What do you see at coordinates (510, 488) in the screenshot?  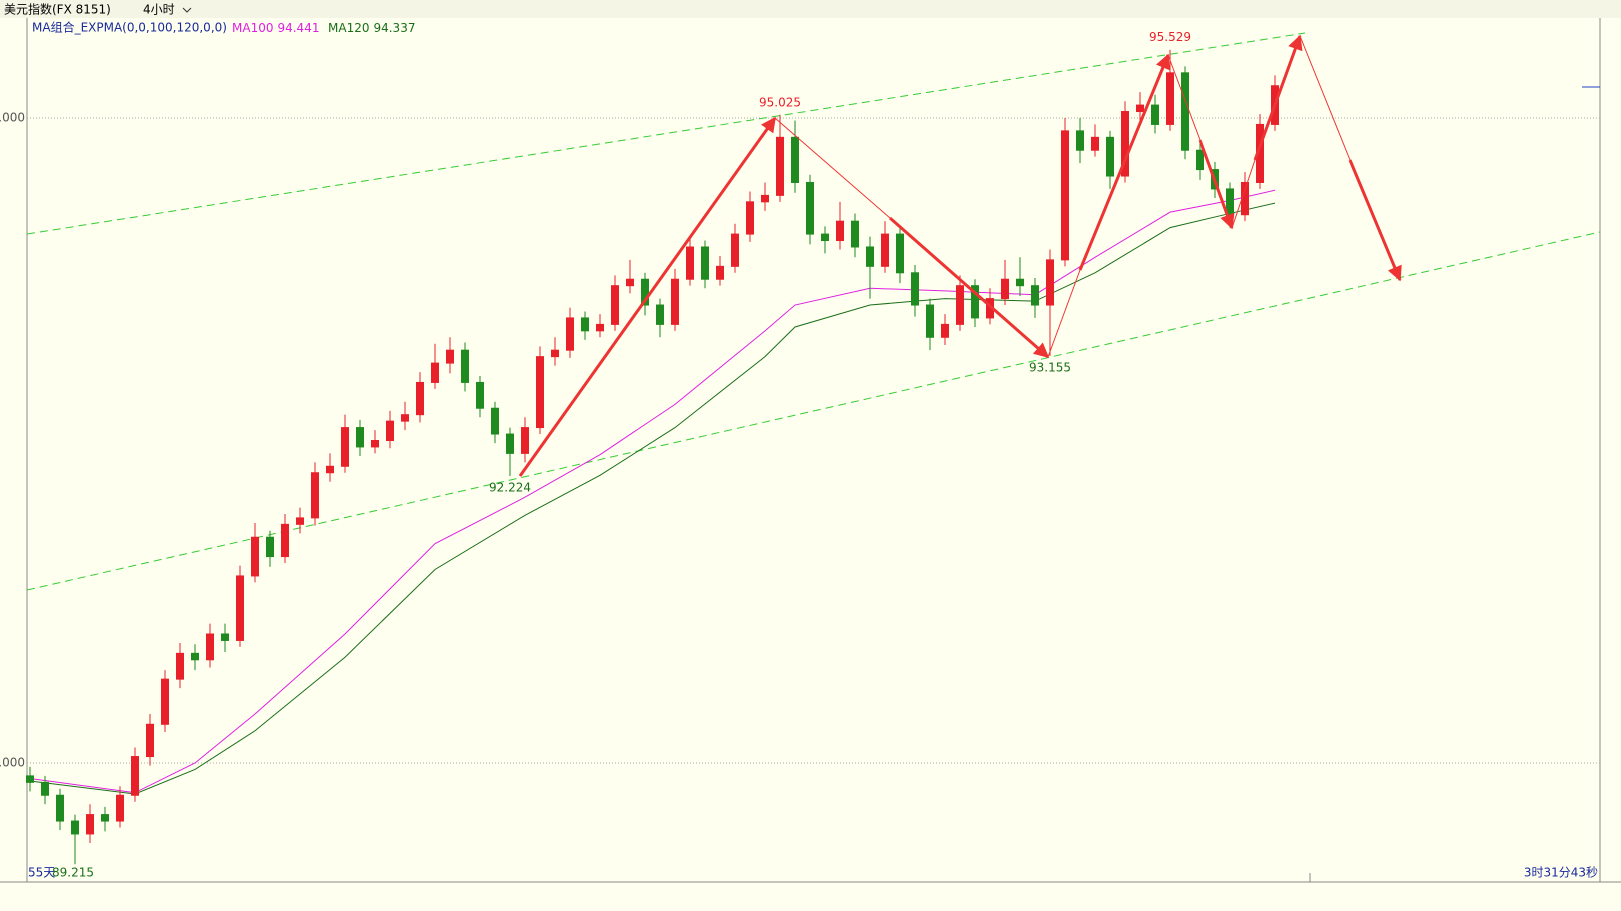 I see `trough-label: 92.224` at bounding box center [510, 488].